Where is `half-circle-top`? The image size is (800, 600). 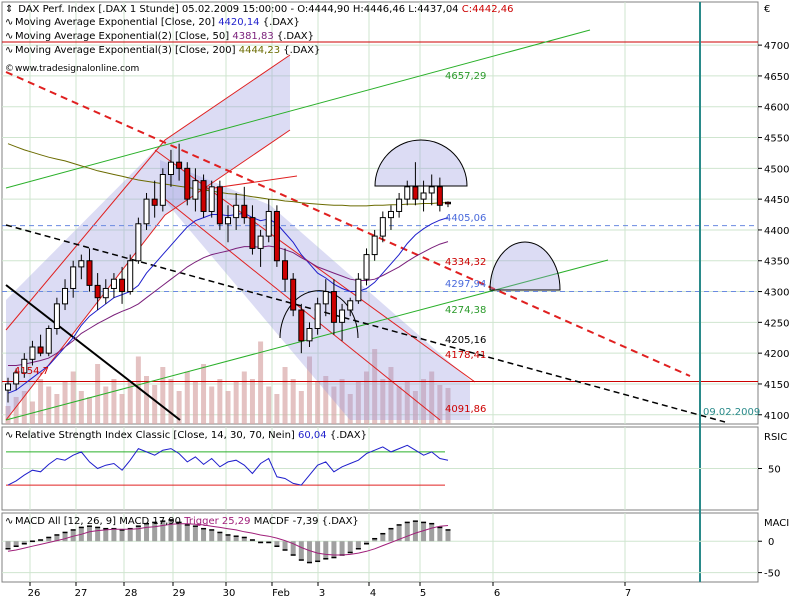 half-circle-top is located at coordinates (421, 163).